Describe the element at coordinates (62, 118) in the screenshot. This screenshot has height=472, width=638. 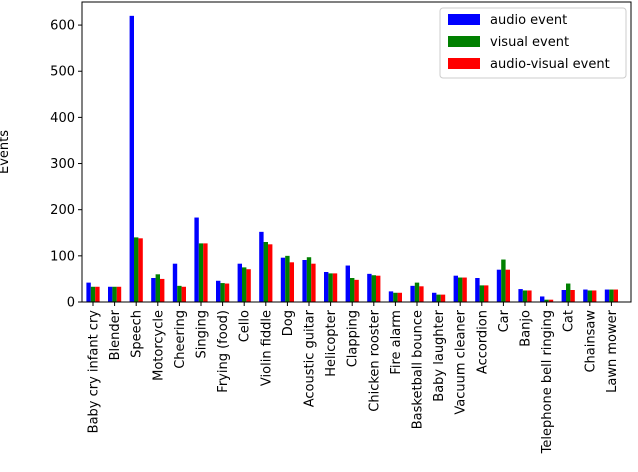
I see `y-tick-label: 400` at that location.